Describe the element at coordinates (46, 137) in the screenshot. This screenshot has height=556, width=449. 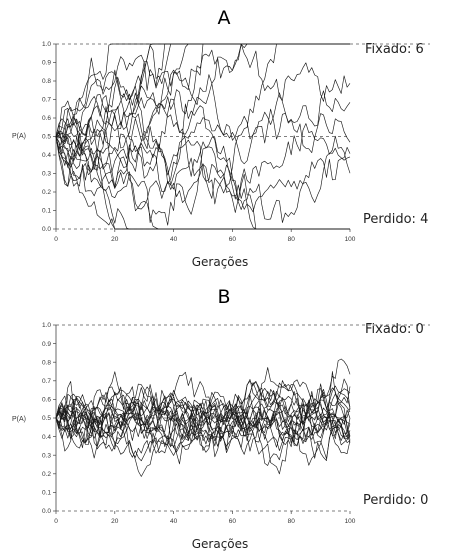
I see `panel-a-y-tick-label: 0.5` at that location.